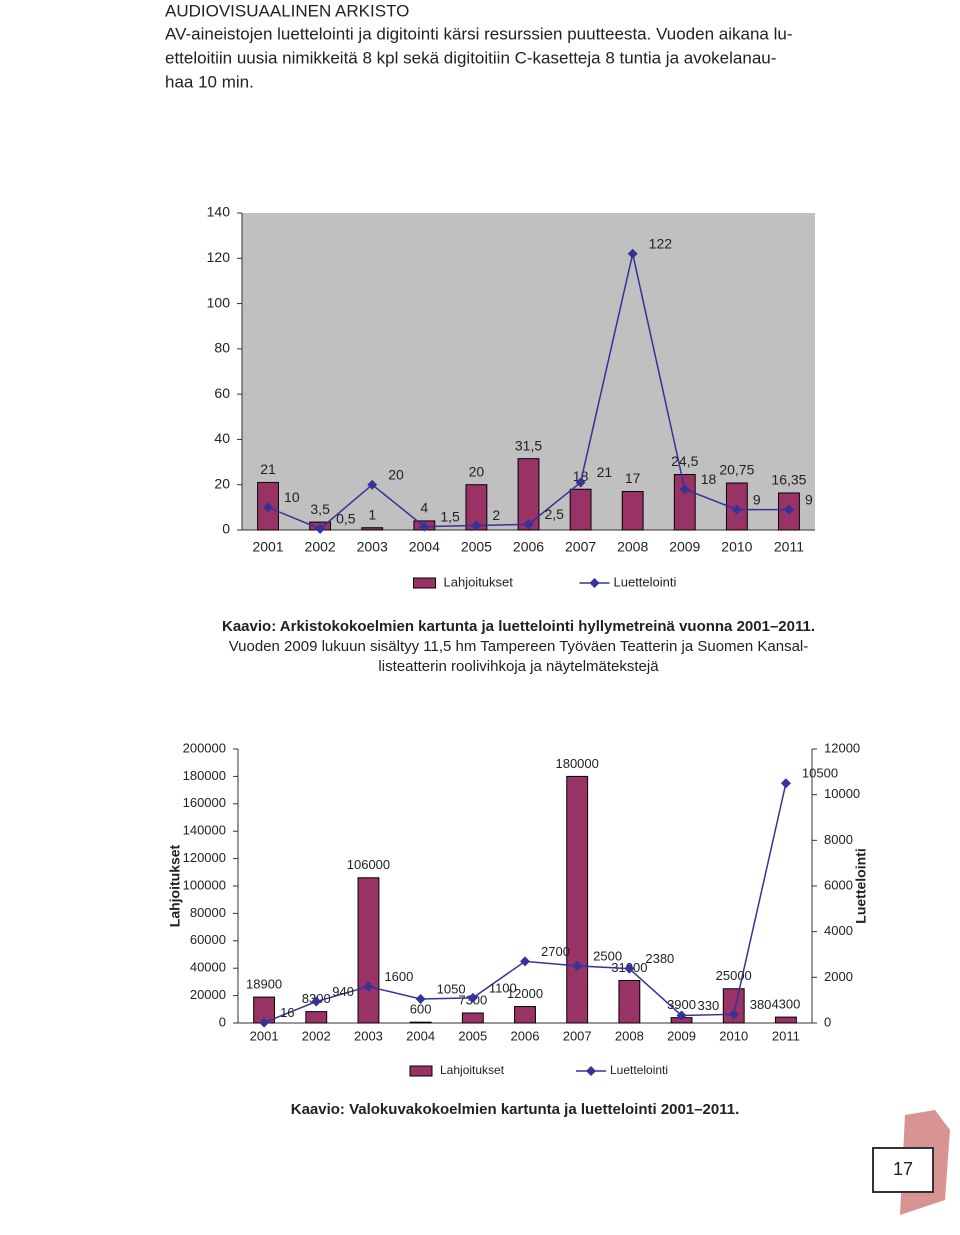 This screenshot has height=1235, width=960. I want to click on data-label: 31,5, so click(528, 445).